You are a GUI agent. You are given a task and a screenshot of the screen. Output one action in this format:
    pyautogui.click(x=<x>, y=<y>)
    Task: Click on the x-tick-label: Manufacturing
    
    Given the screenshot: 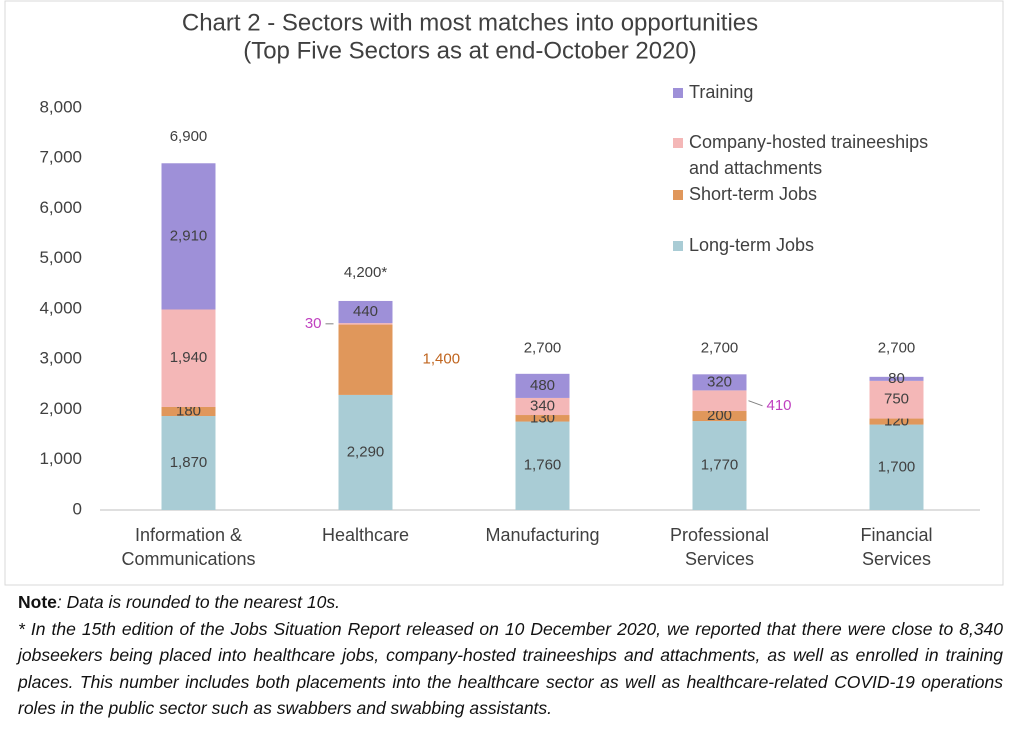 What is the action you would take?
    pyautogui.click(x=542, y=535)
    